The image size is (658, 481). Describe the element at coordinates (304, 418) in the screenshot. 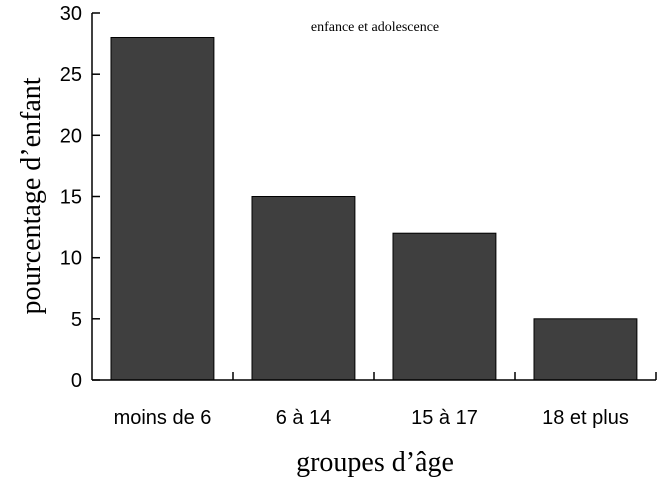

I see `x-tick-label: 6 à 14` at that location.